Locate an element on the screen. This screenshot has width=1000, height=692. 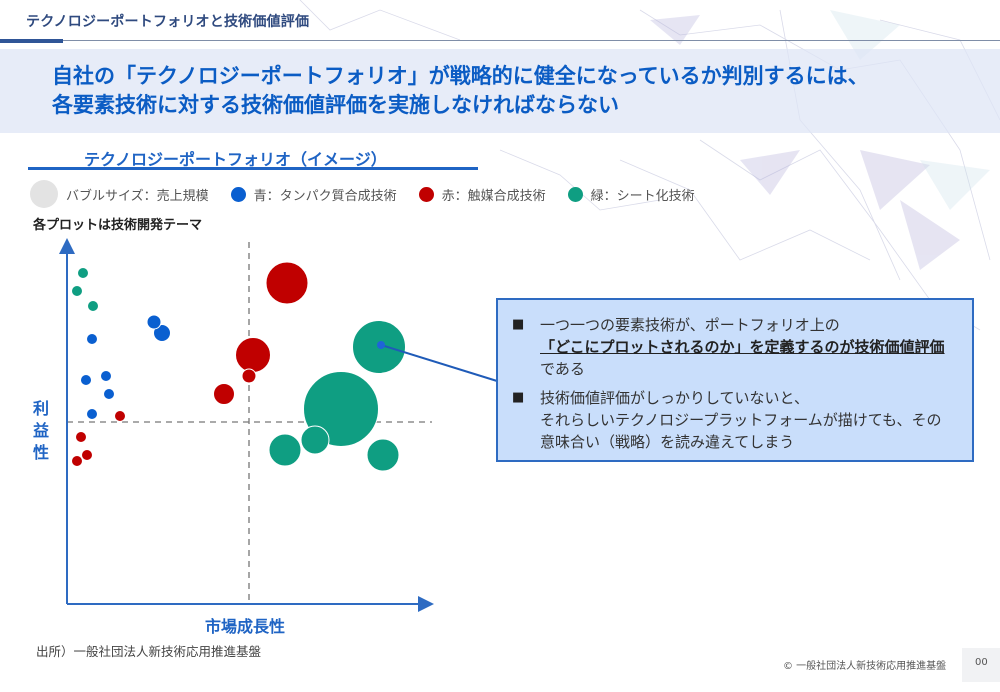
page-number-box is located at coordinates (981, 665).